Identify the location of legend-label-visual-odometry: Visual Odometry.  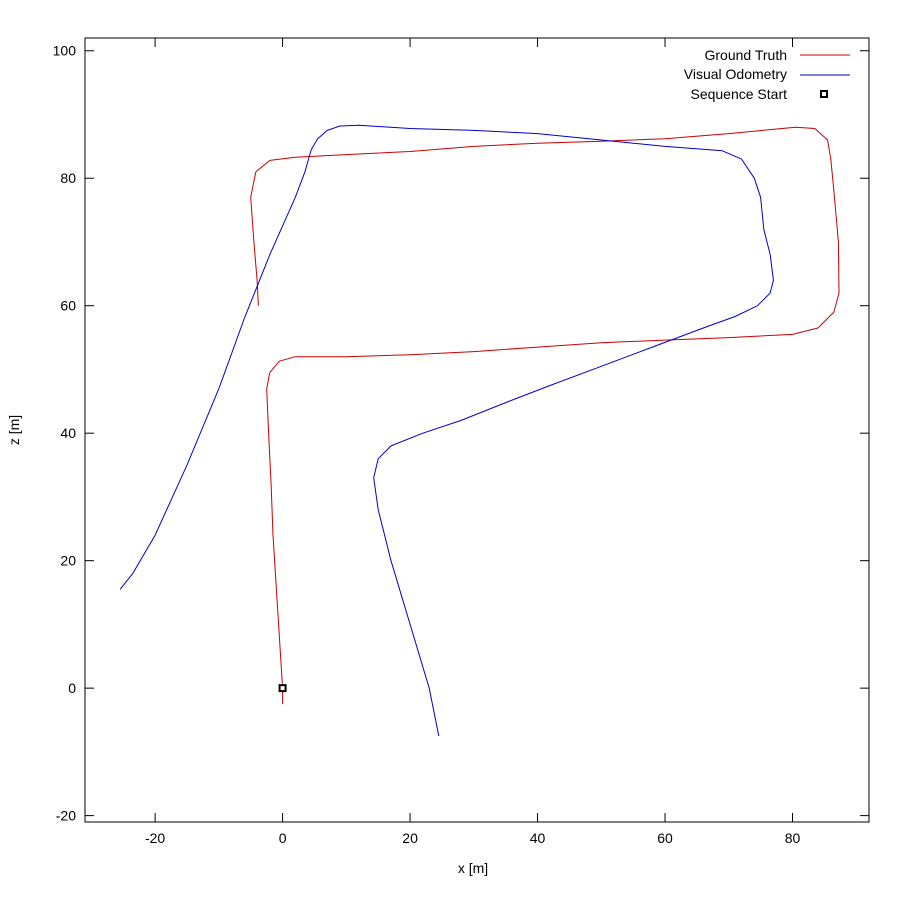
(735, 74).